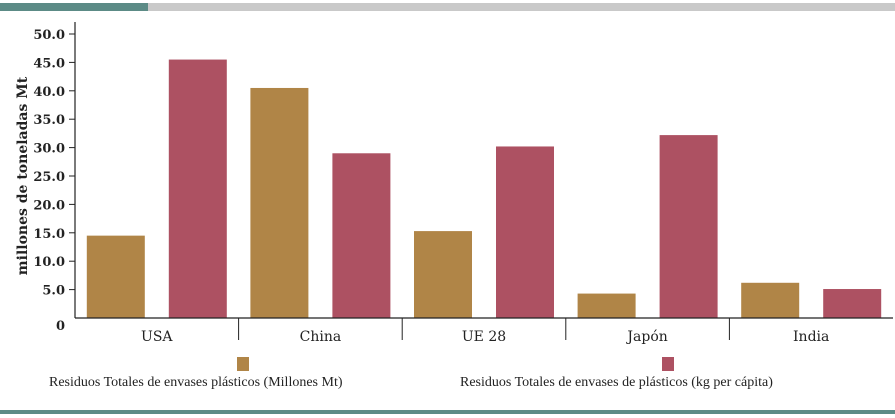  I want to click on y-tick-label: 50.0, so click(49, 35).